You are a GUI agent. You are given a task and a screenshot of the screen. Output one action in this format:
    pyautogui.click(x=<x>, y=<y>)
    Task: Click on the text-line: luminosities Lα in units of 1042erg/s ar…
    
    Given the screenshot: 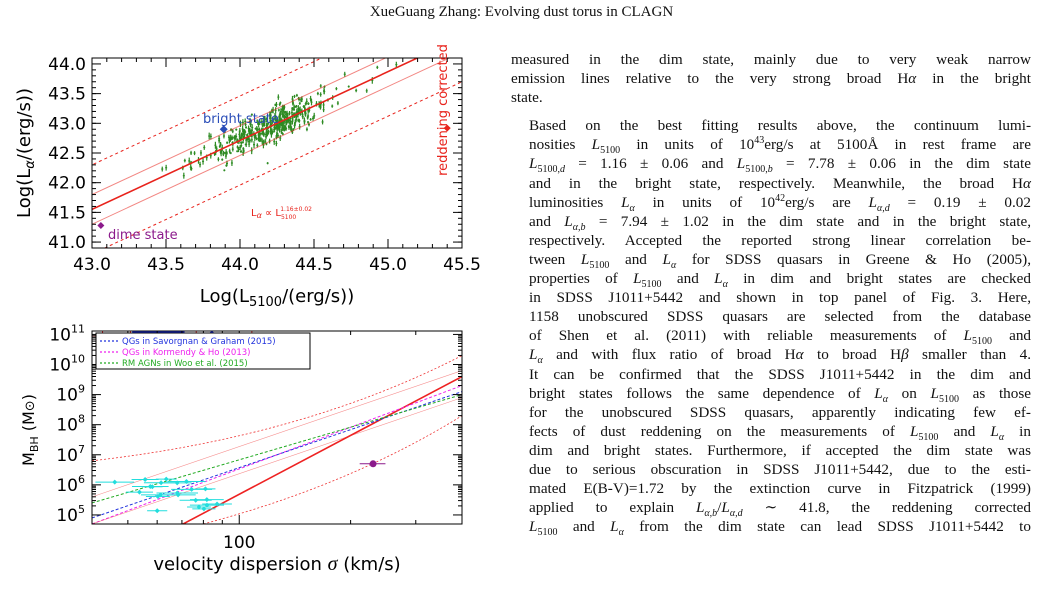 What is the action you would take?
    pyautogui.click(x=780, y=203)
    